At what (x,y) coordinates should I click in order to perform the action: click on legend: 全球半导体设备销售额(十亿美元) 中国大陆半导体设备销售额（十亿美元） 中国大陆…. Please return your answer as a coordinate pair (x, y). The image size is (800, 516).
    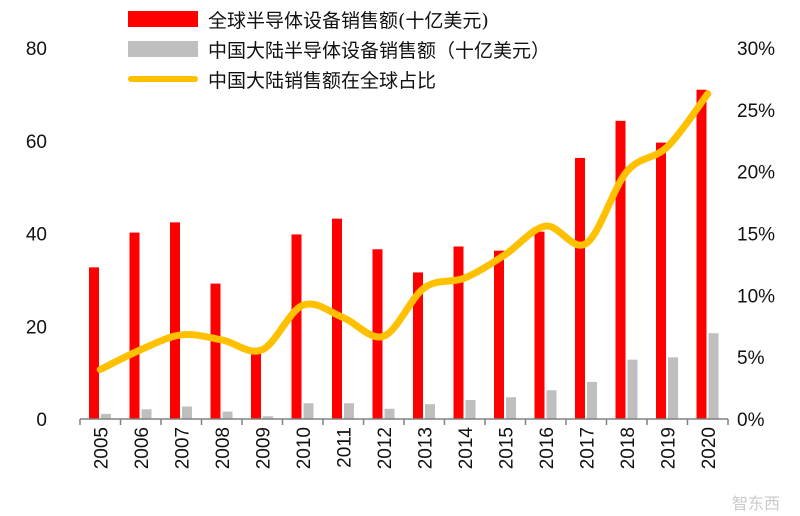
    Looking at the image, I should click on (339, 49).